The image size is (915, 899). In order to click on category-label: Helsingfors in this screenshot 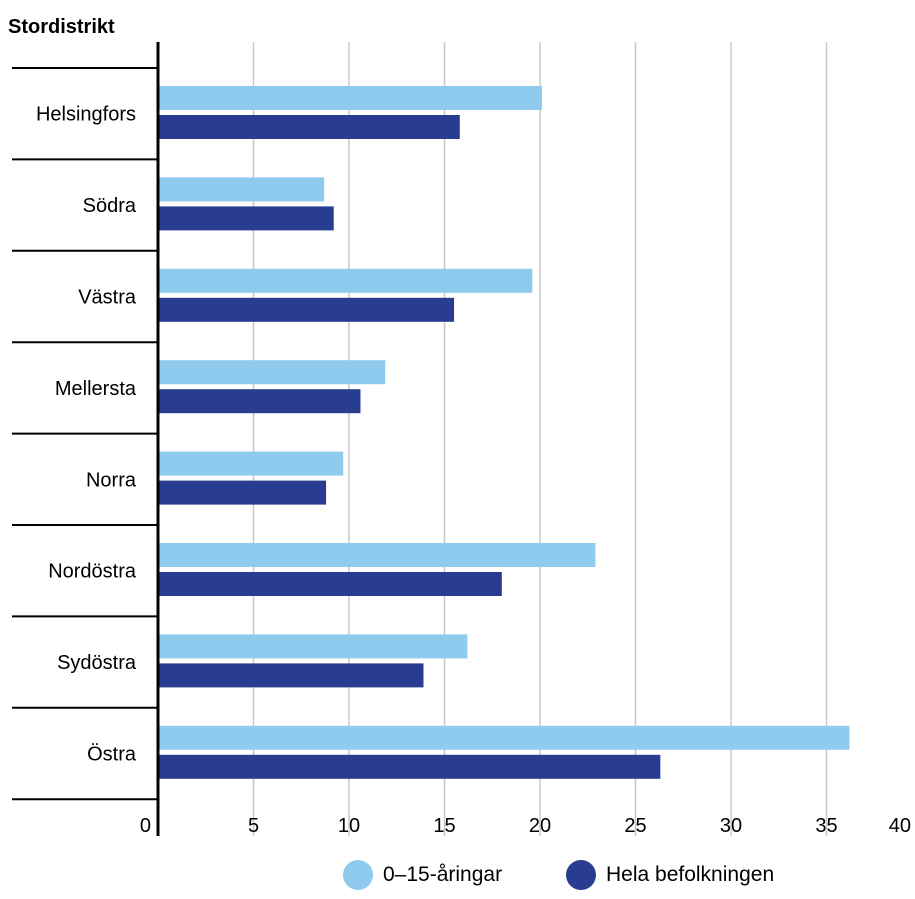, I will do `click(86, 115)`.